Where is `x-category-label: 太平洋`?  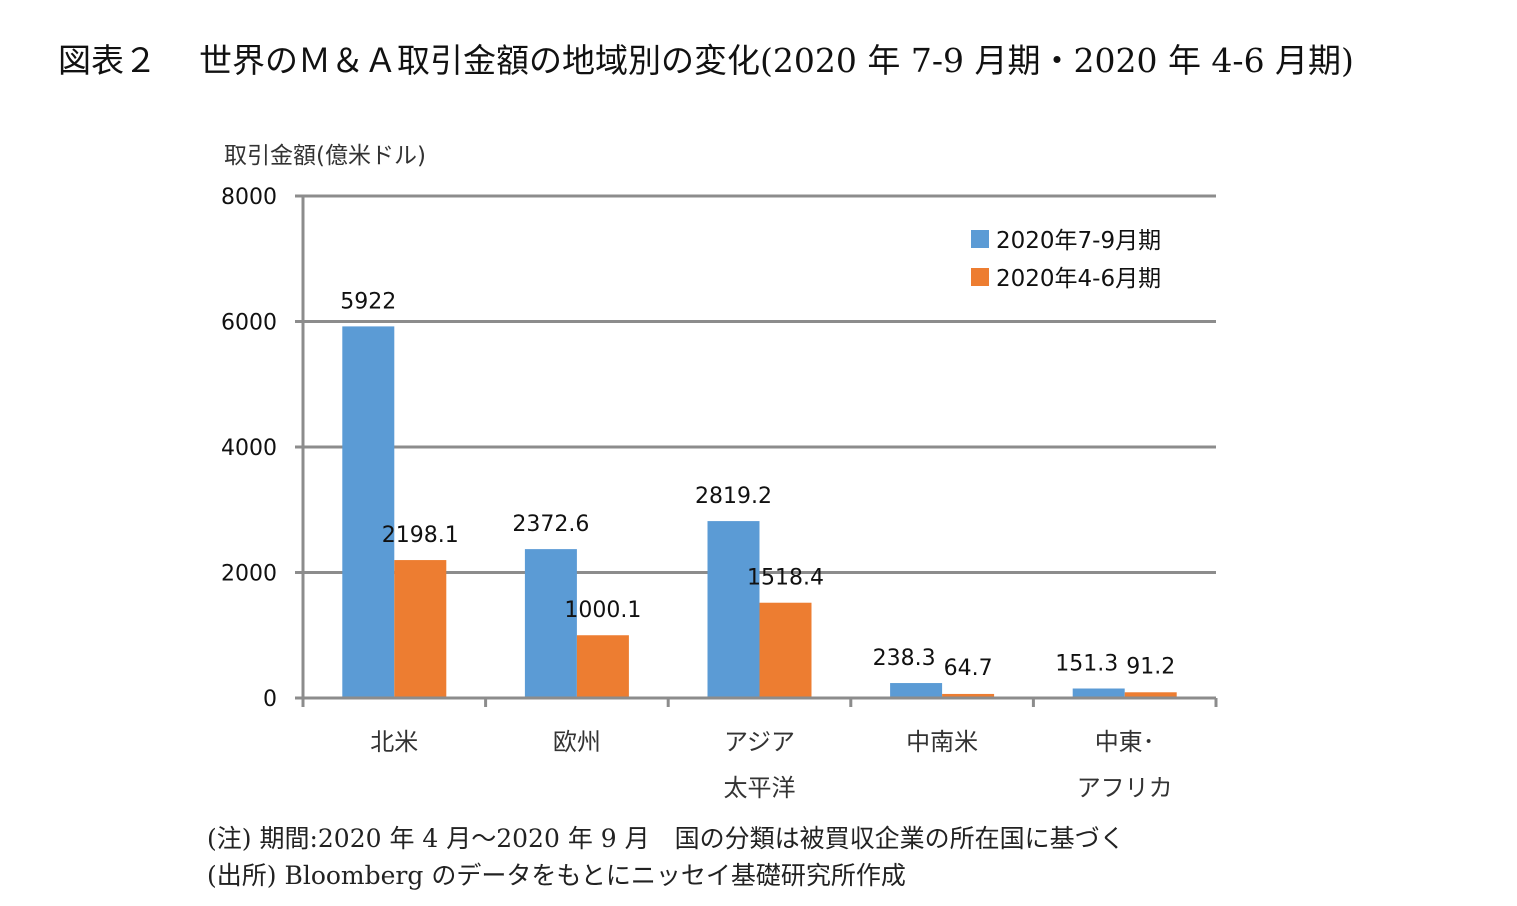 x-category-label: 太平洋 is located at coordinates (760, 788).